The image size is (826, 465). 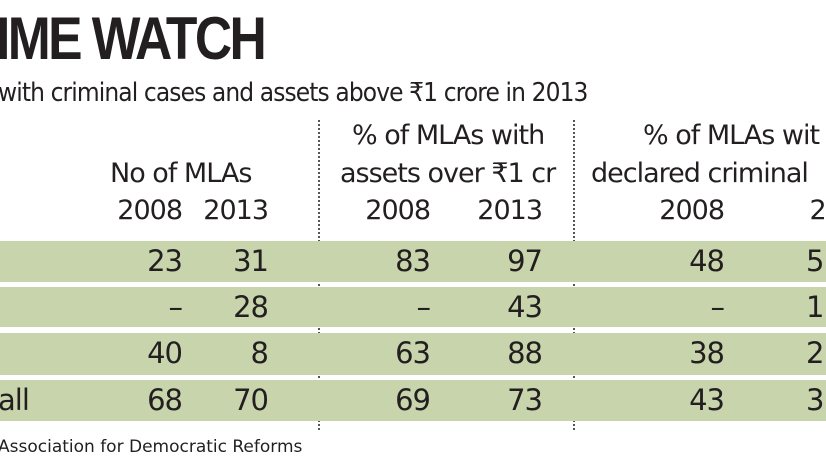 I want to click on year-header: 201, so click(x=817, y=210).